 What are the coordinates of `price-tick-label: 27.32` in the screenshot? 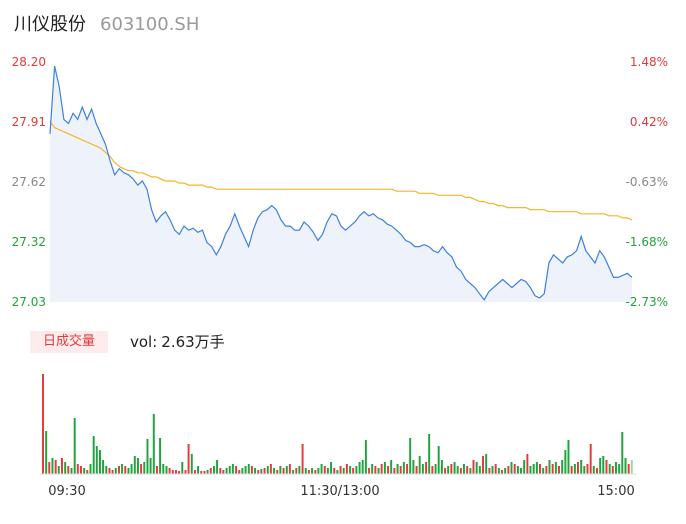 It's located at (29, 242).